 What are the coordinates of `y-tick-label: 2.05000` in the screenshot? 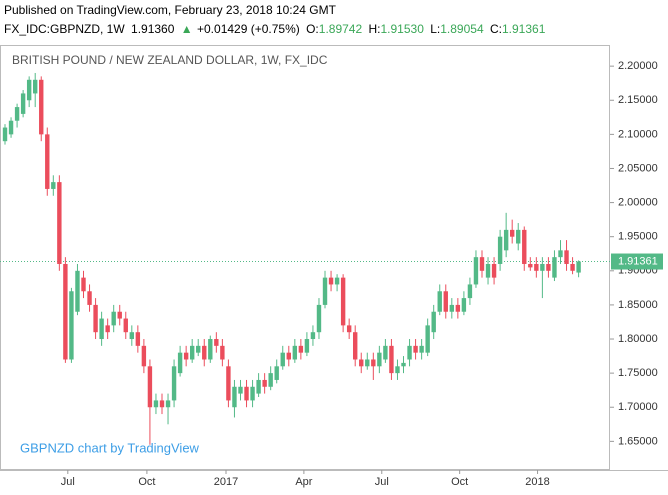 It's located at (638, 168).